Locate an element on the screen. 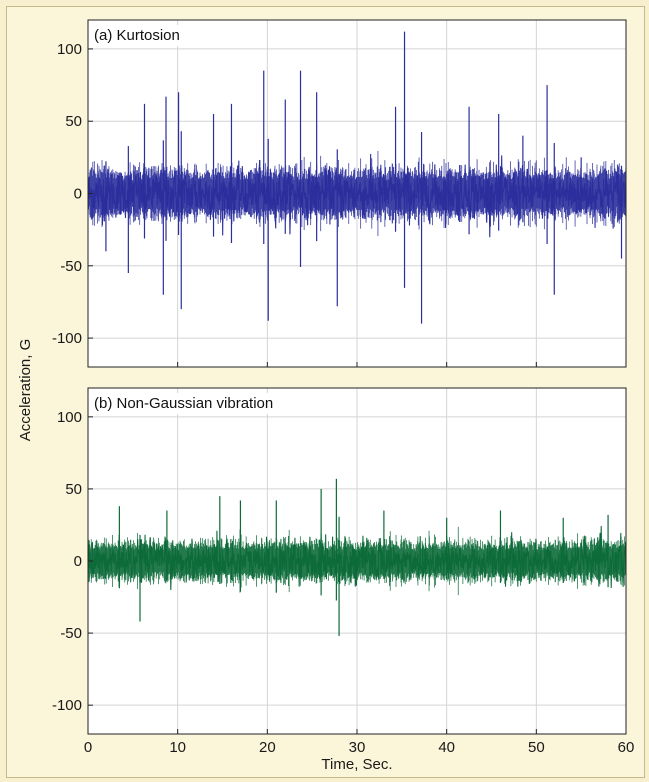 This screenshot has width=649, height=782. x-tick-label: 0 is located at coordinates (88, 747).